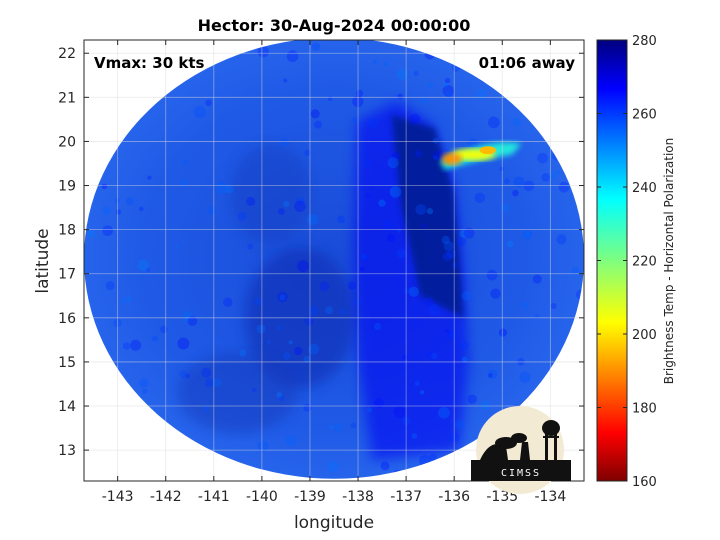  Describe the element at coordinates (214, 497) in the screenshot. I see `x-tick-label: -141` at that location.